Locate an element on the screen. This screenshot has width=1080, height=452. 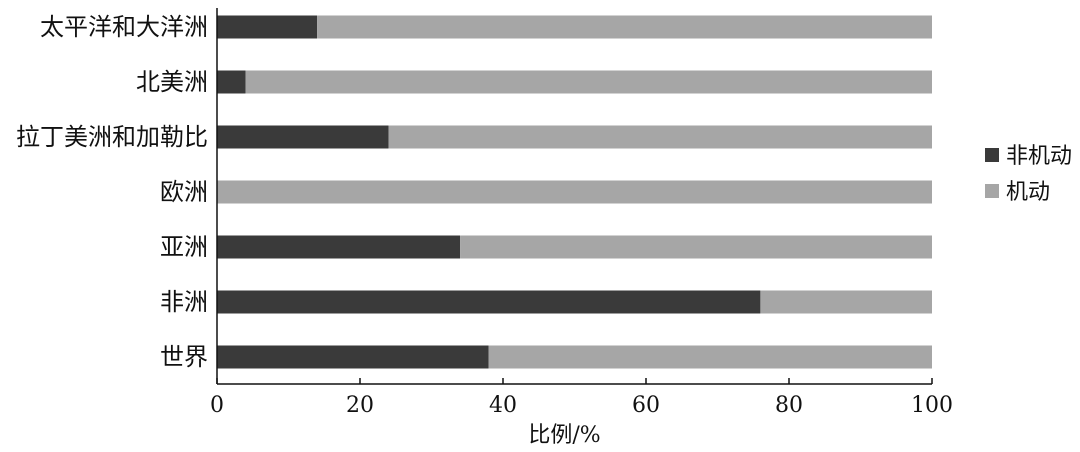
x-tick-label: 60 is located at coordinates (646, 405).